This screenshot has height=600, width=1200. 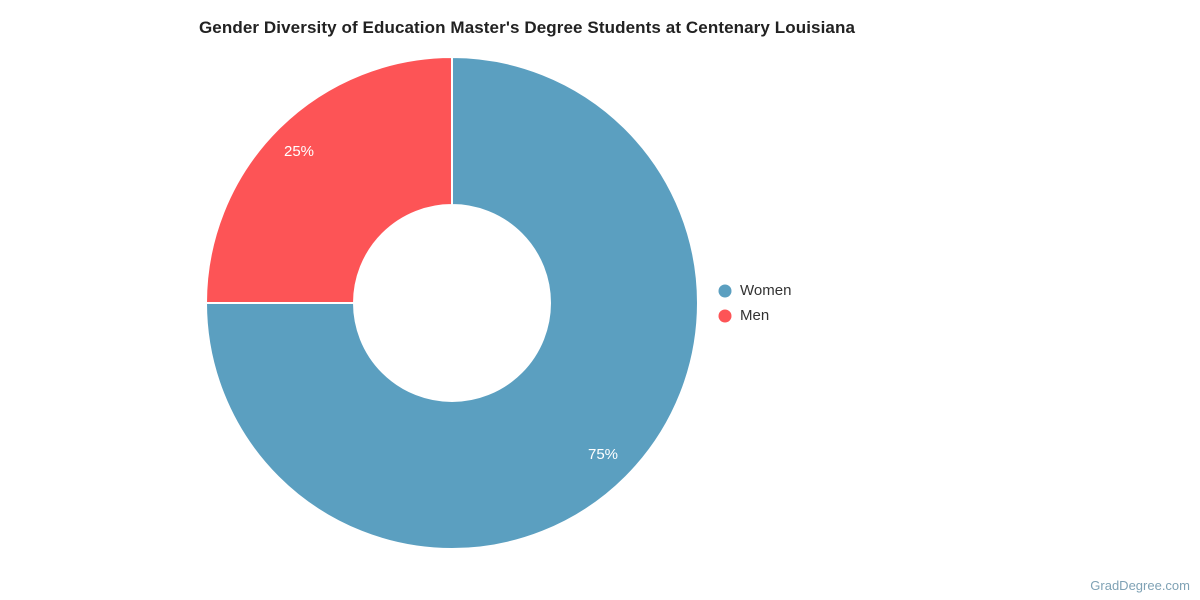 I want to click on legend-dot-women, so click(x=725, y=290).